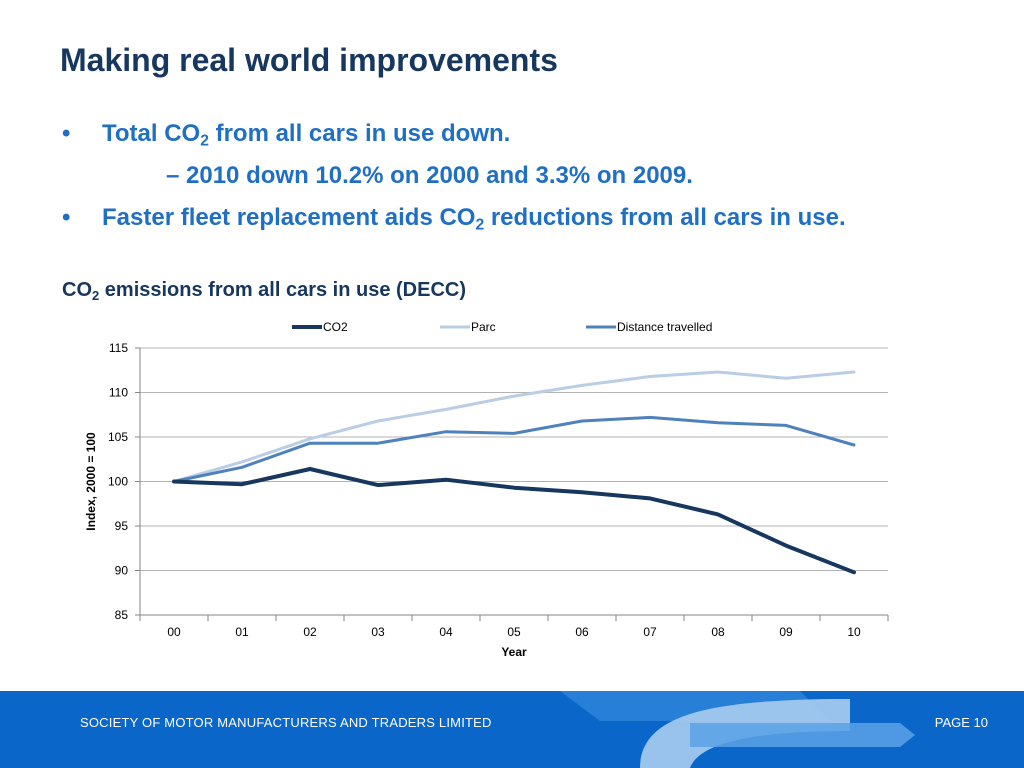  What do you see at coordinates (174, 632) in the screenshot?
I see `x-tick-label: 00` at bounding box center [174, 632].